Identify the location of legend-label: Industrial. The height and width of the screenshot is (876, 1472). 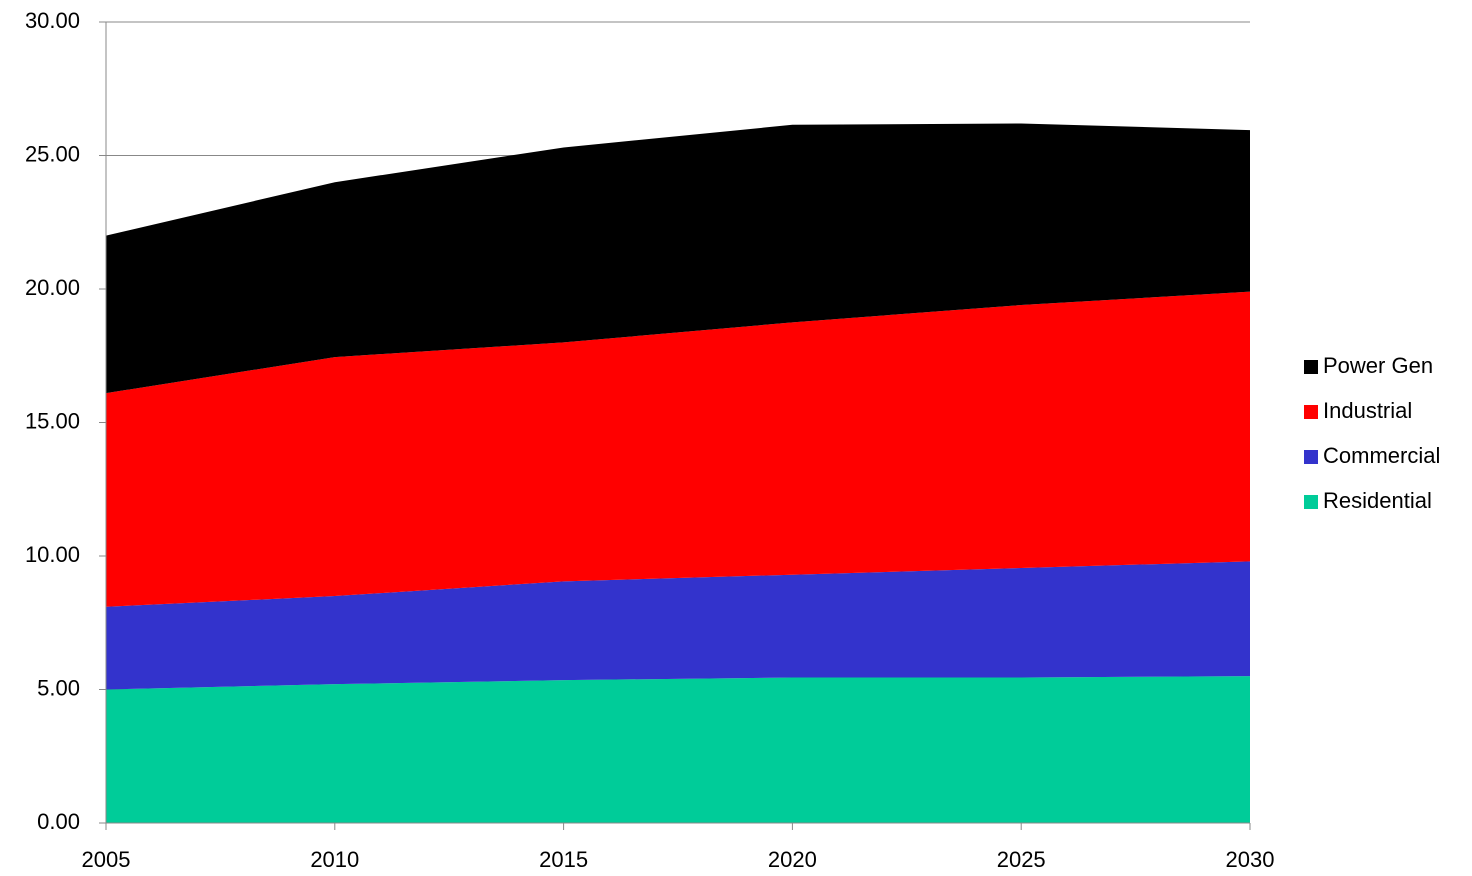
(1367, 410).